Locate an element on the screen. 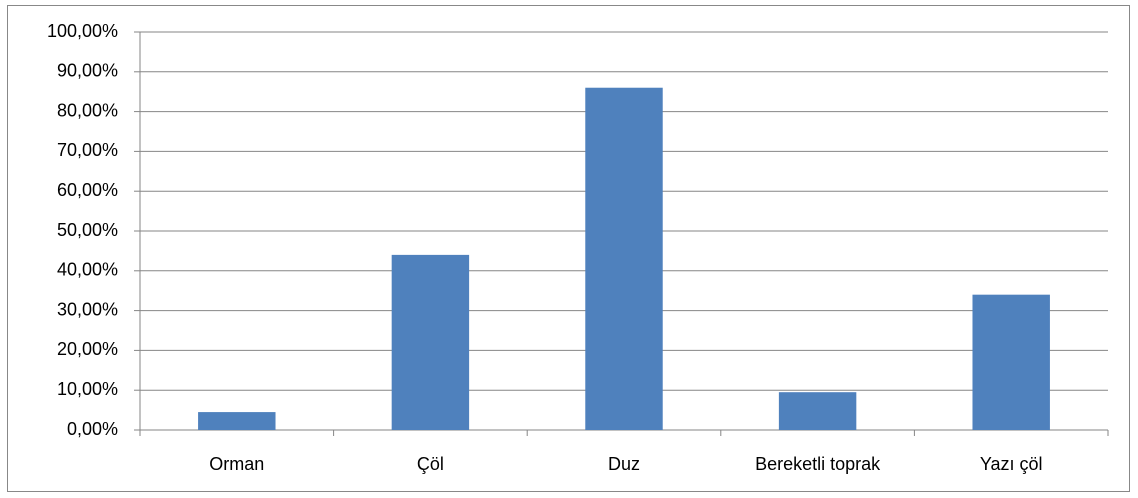  y-tick-label: 80,00% is located at coordinates (87, 110).